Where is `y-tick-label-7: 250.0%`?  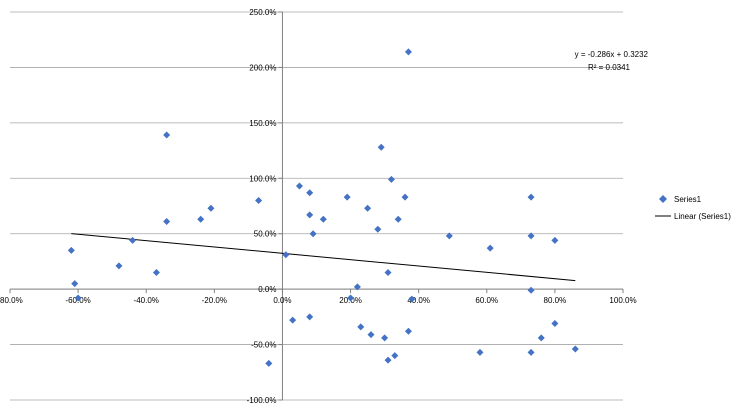
y-tick-label-7: 250.0% is located at coordinates (262, 12).